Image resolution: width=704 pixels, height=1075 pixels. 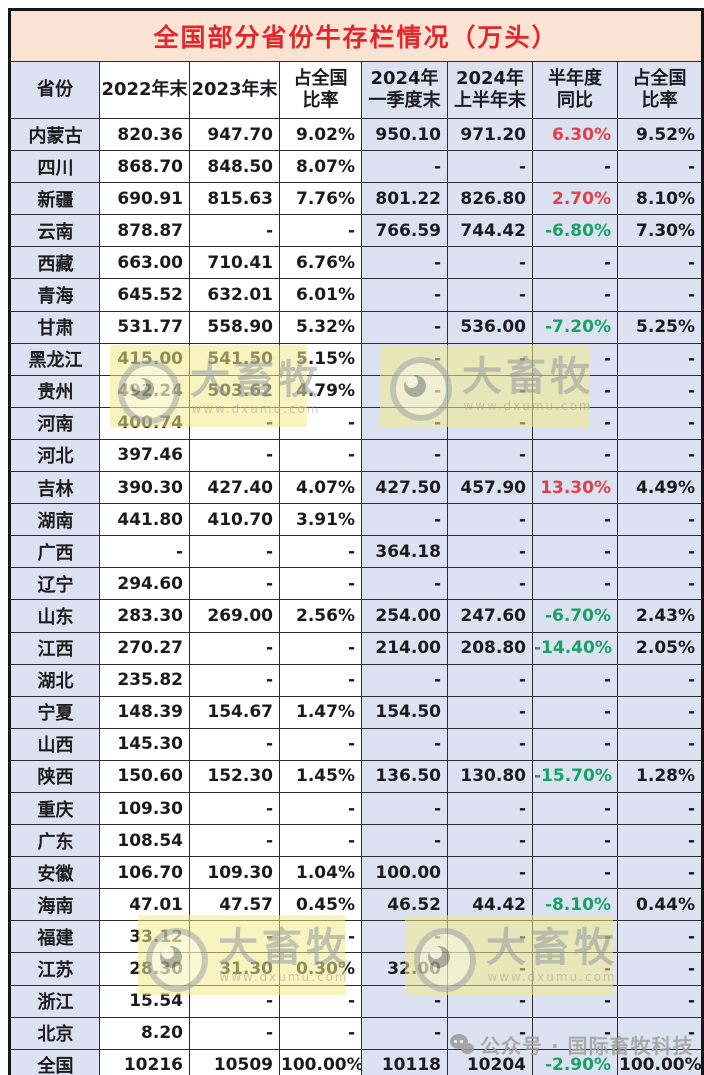 I want to click on cell-2024q1: 154.50, so click(x=404, y=712).